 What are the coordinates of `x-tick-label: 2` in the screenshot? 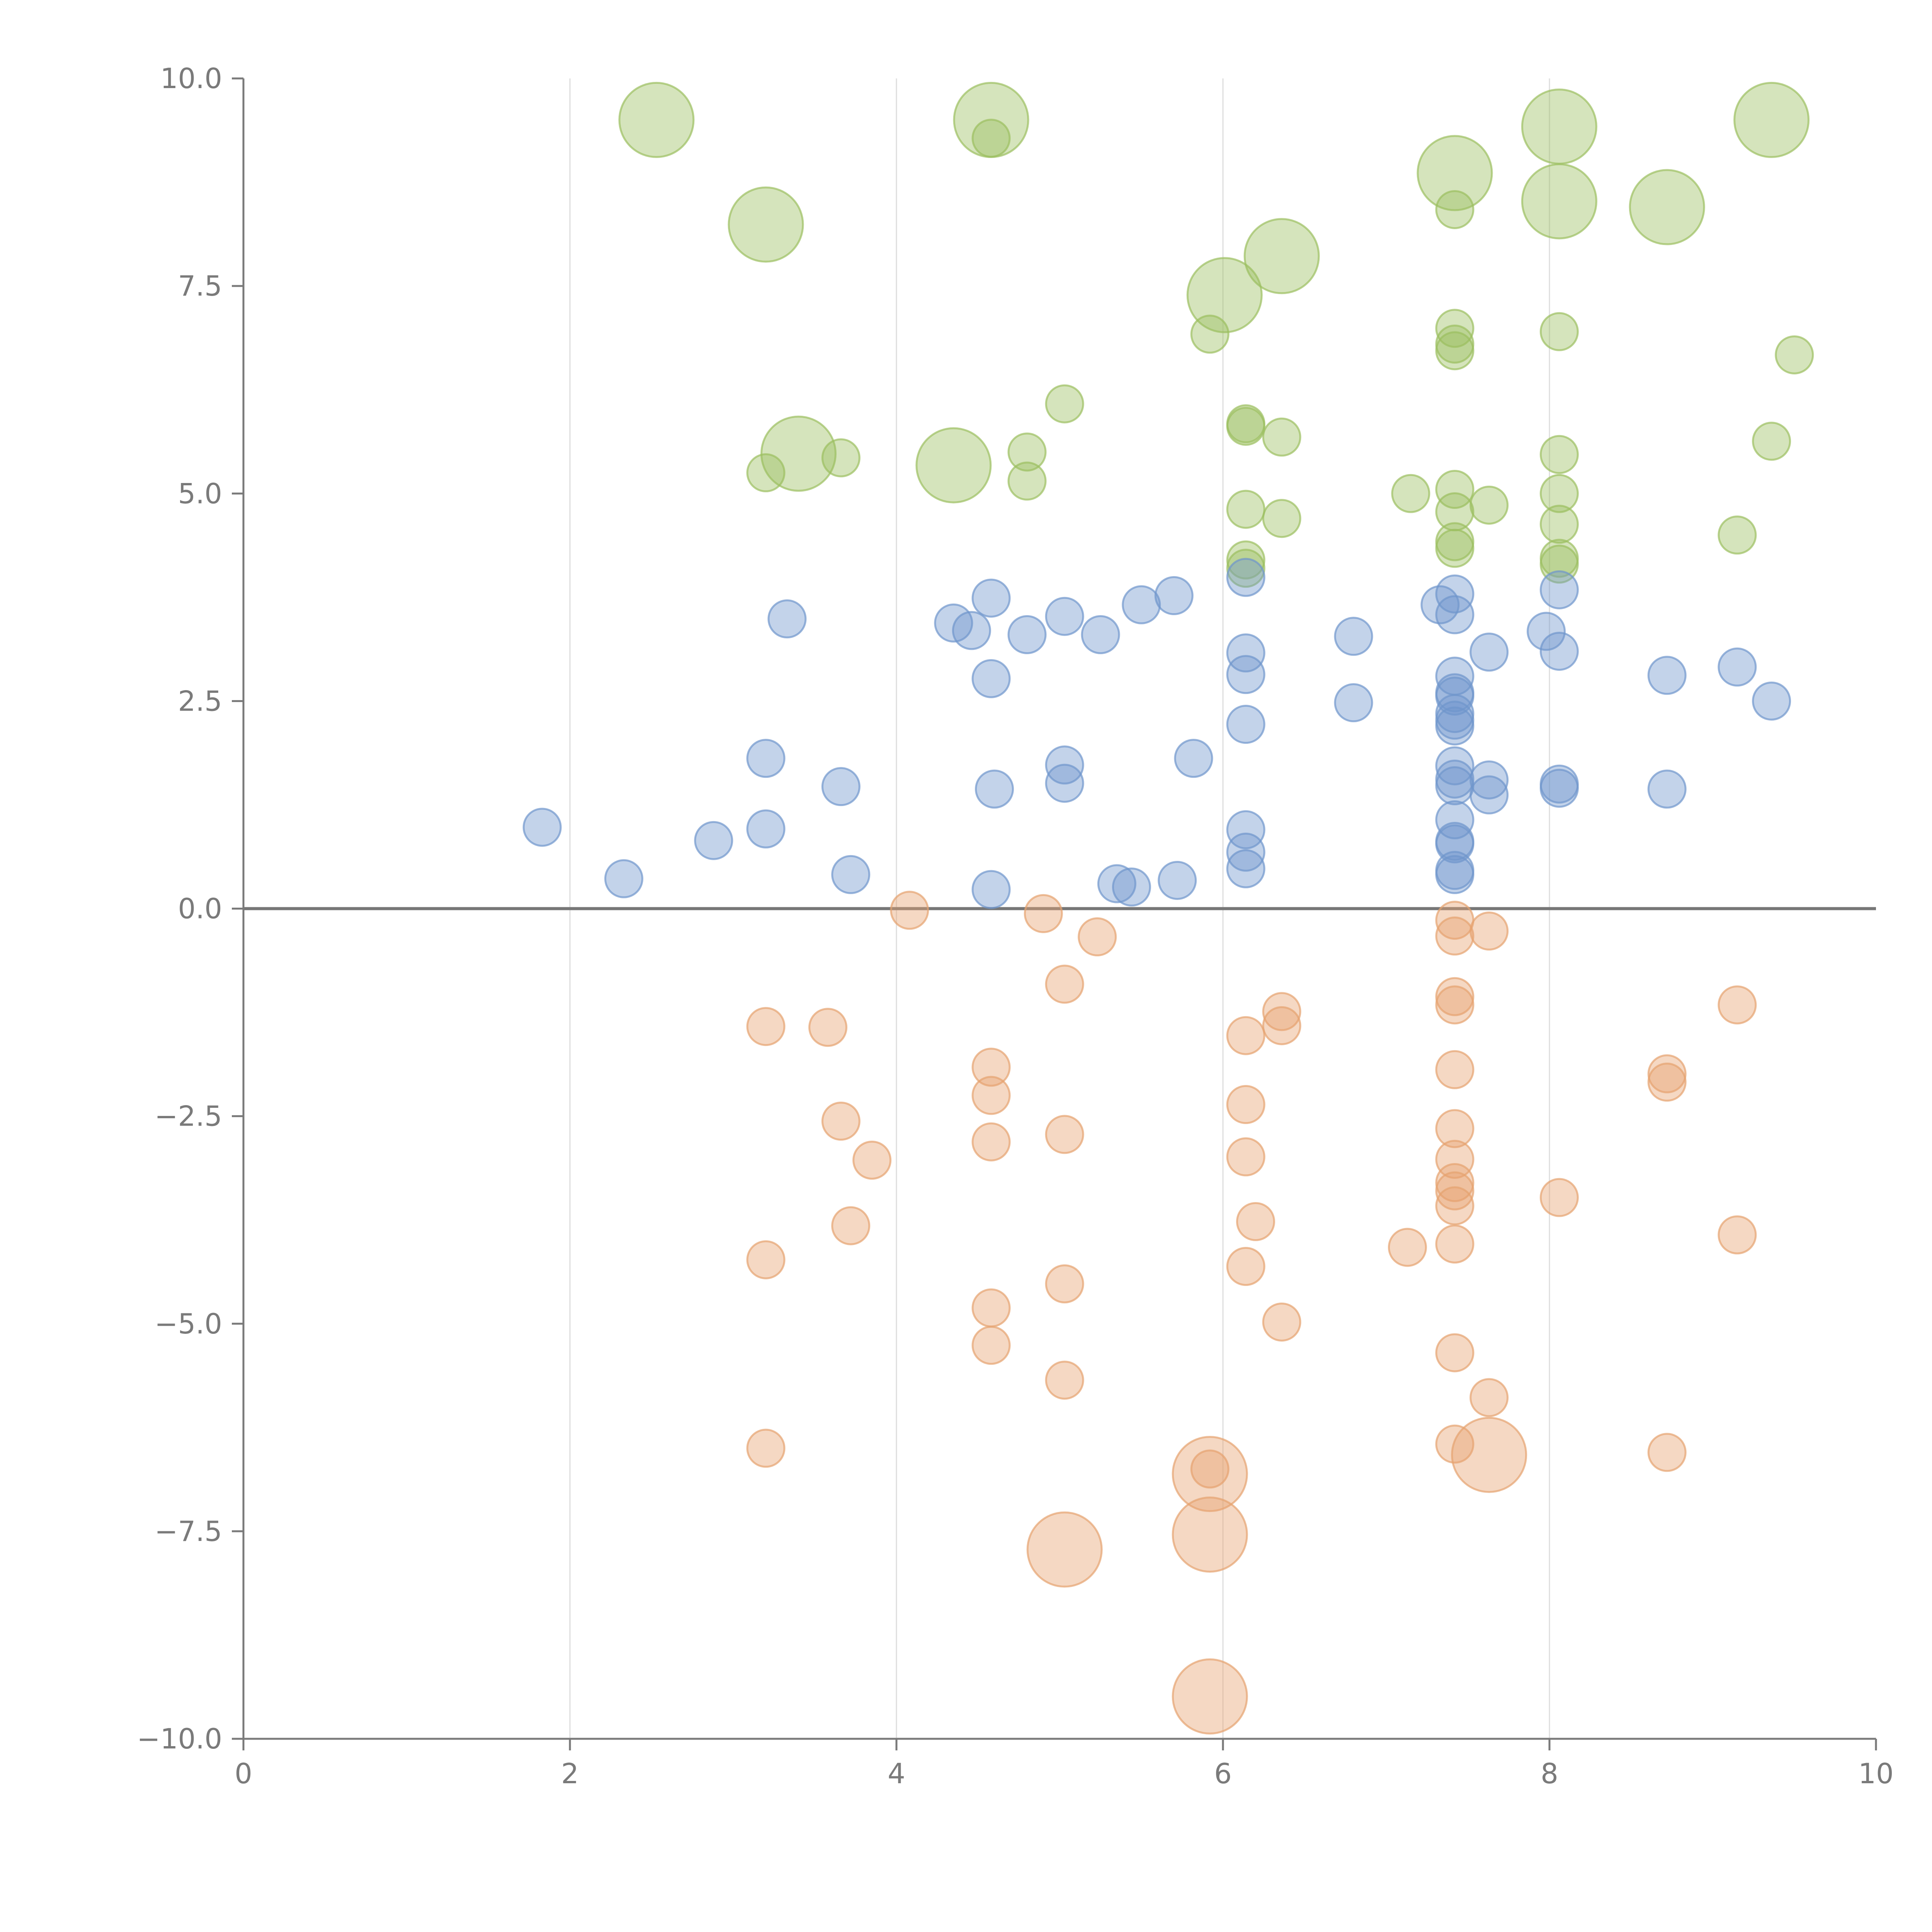 It's located at (570, 1773).